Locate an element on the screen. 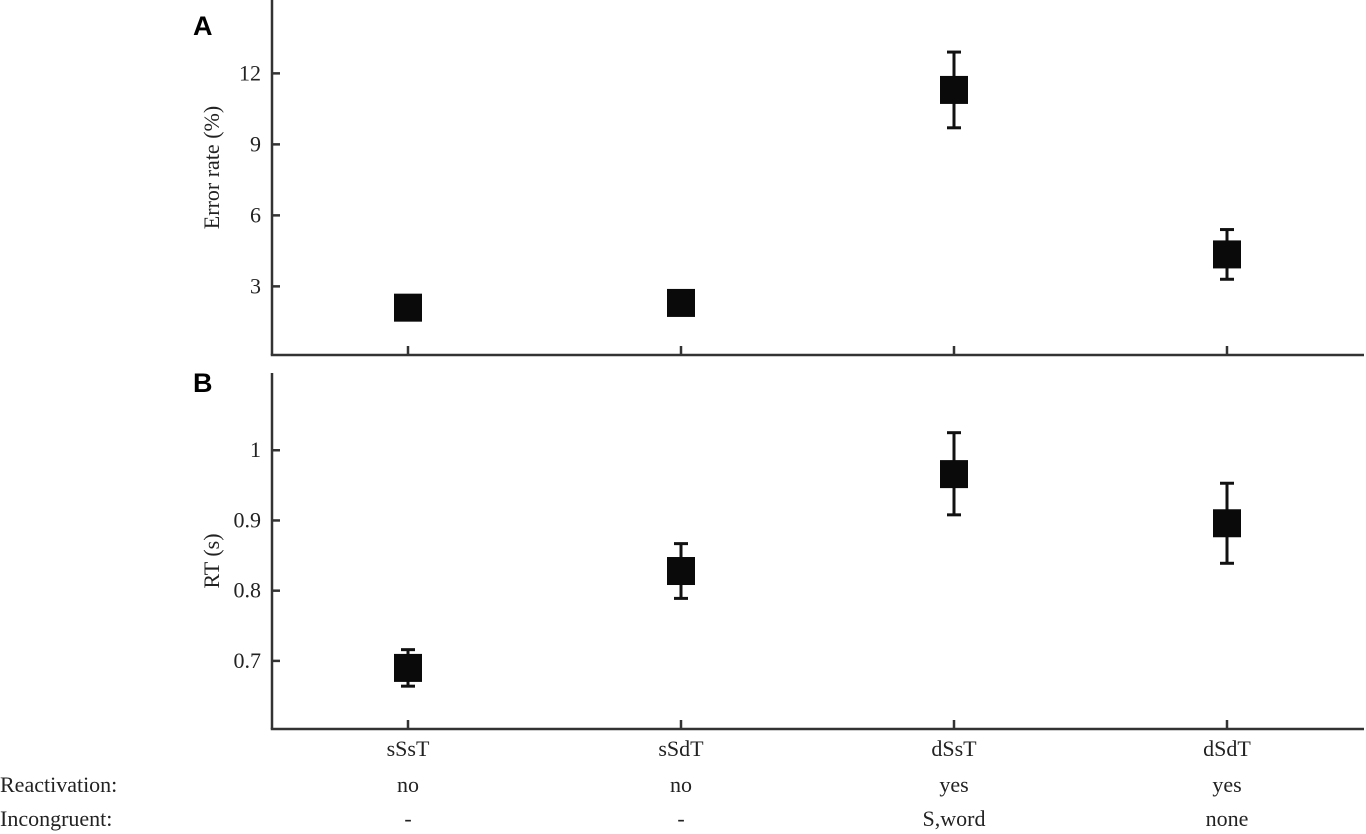 The image size is (1366, 834). row-value: S,word is located at coordinates (954, 818).